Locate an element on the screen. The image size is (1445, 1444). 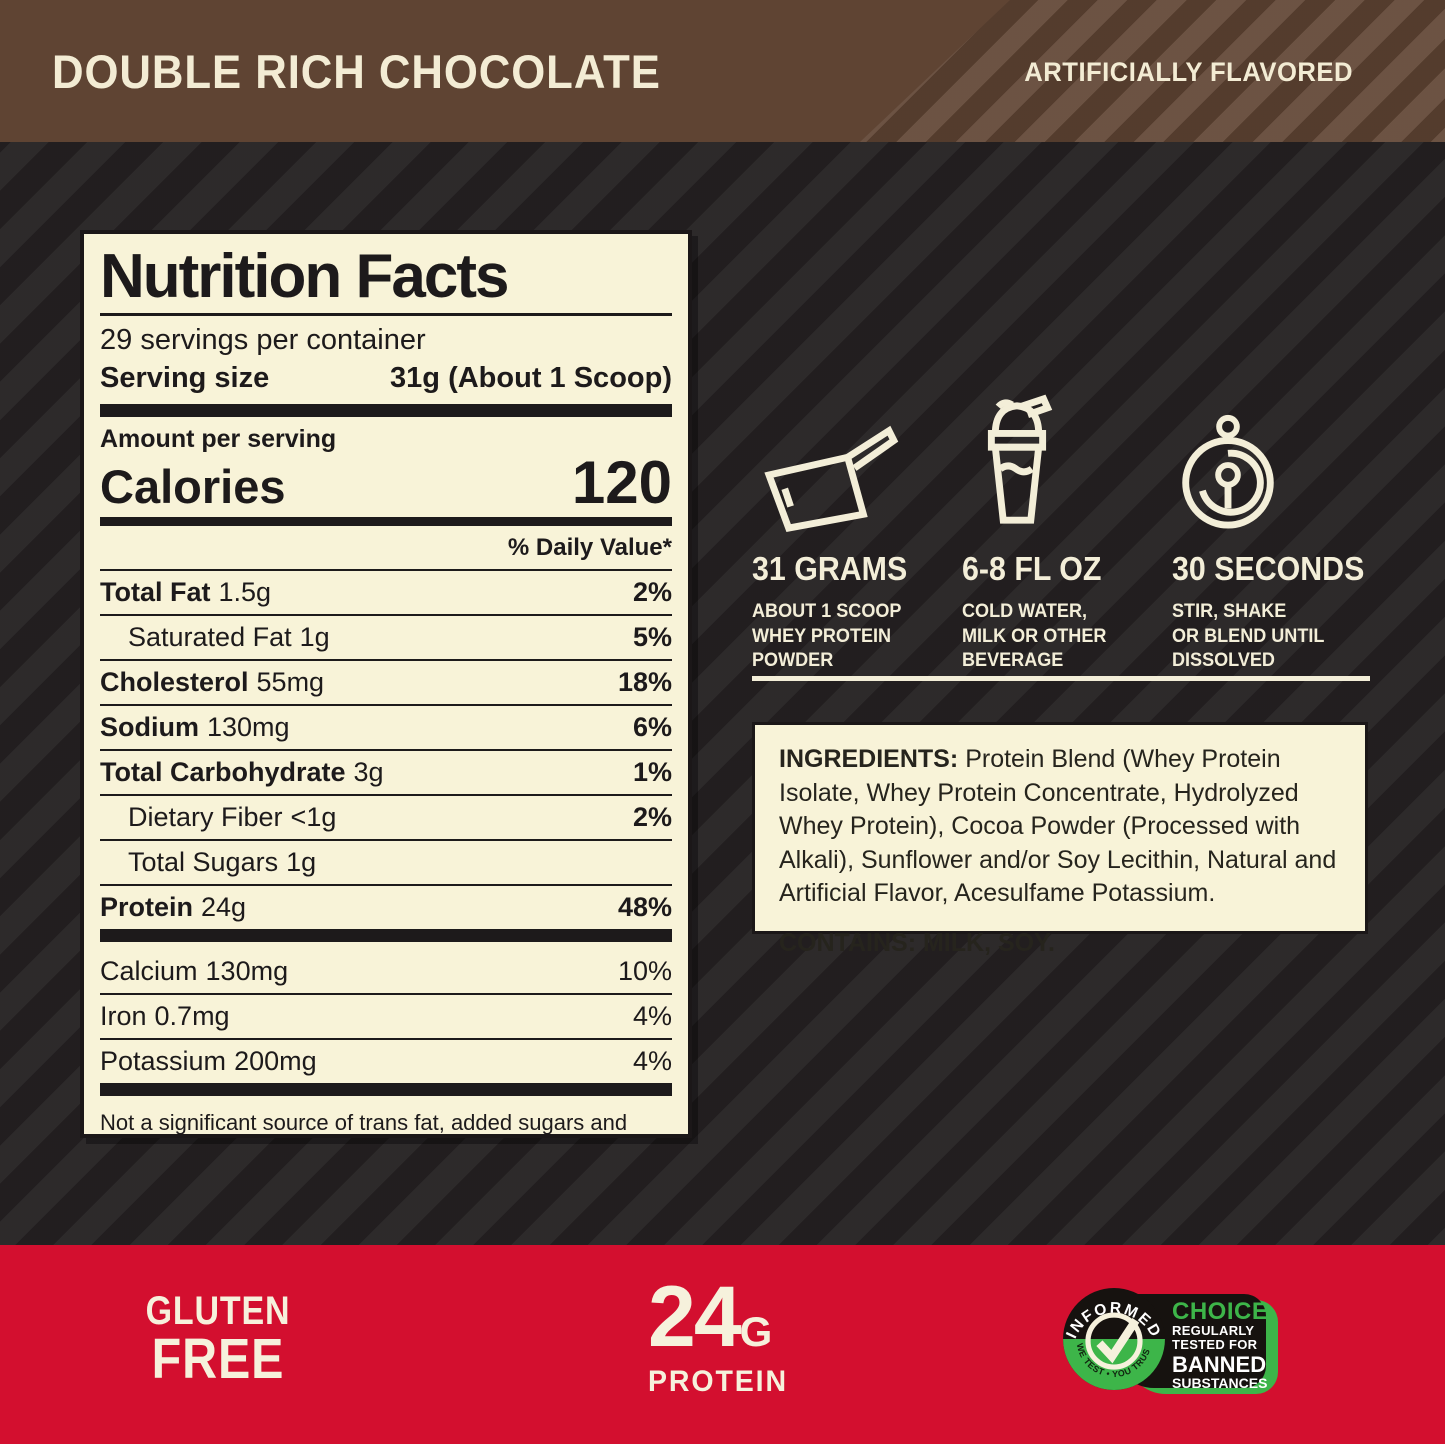
scoop-icon is located at coordinates (857, 462).